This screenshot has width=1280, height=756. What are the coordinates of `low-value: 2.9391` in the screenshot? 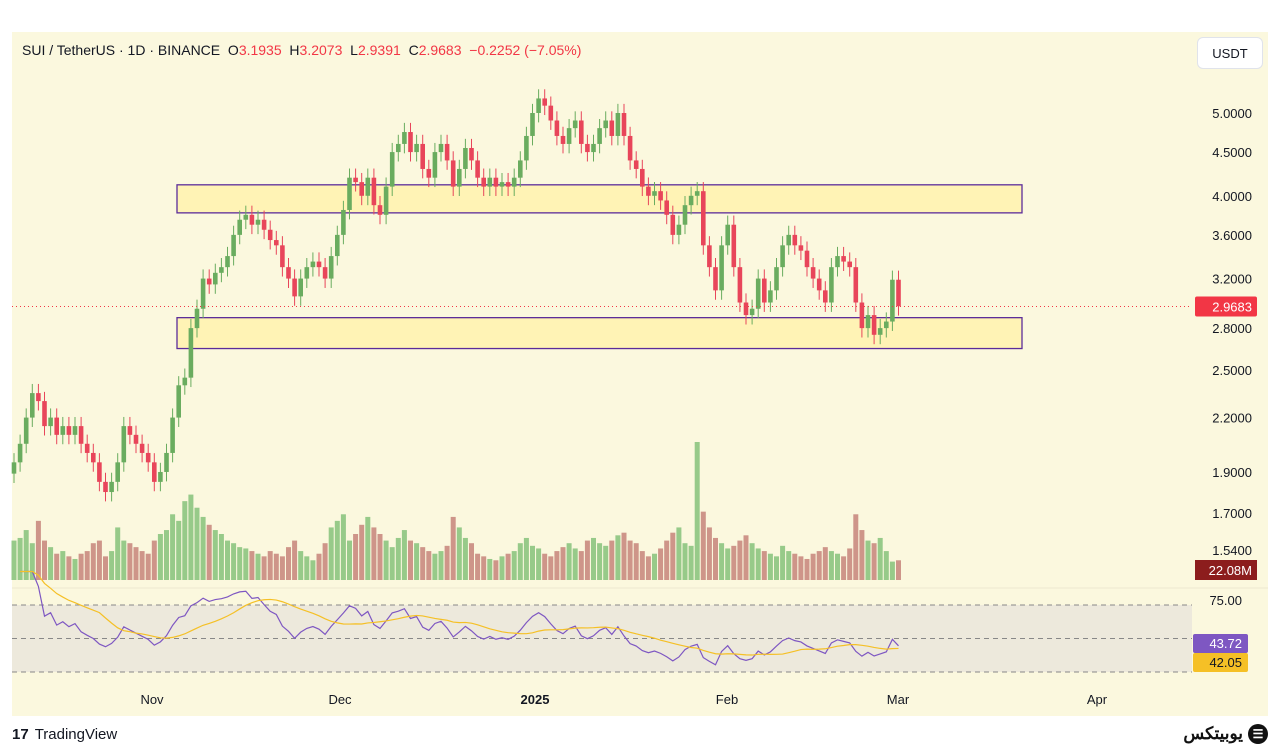 It's located at (379, 50).